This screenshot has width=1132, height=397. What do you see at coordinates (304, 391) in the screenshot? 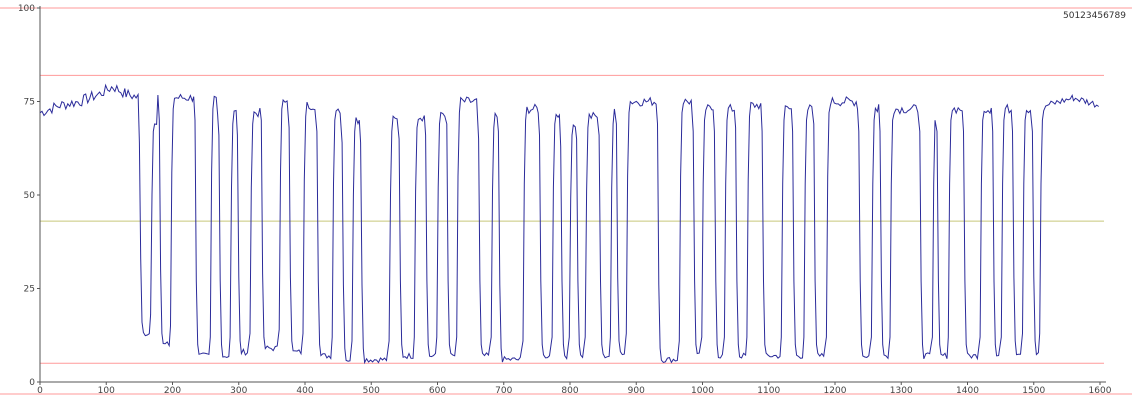
I see `x-tick-label: 400` at bounding box center [304, 391].